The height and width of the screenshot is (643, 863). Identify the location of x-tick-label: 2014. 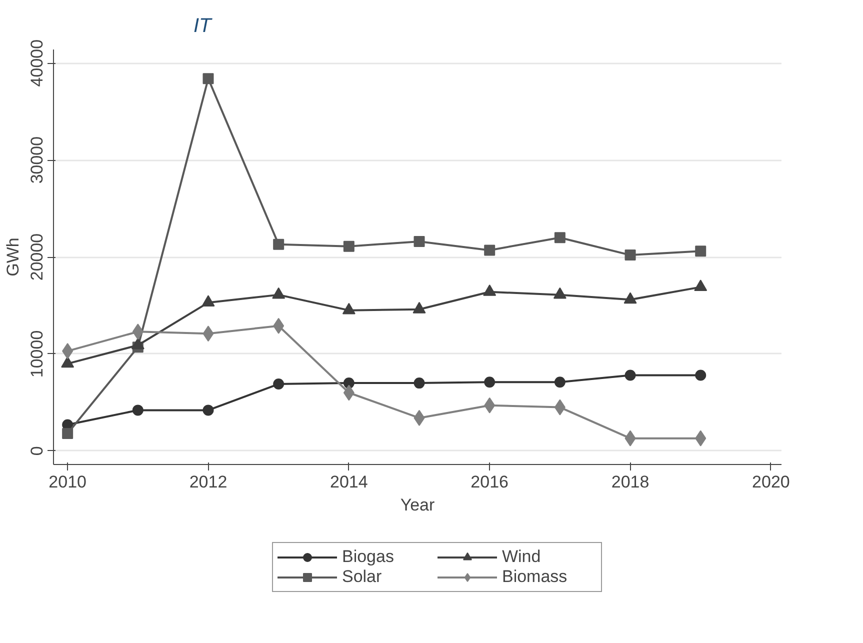
(349, 482).